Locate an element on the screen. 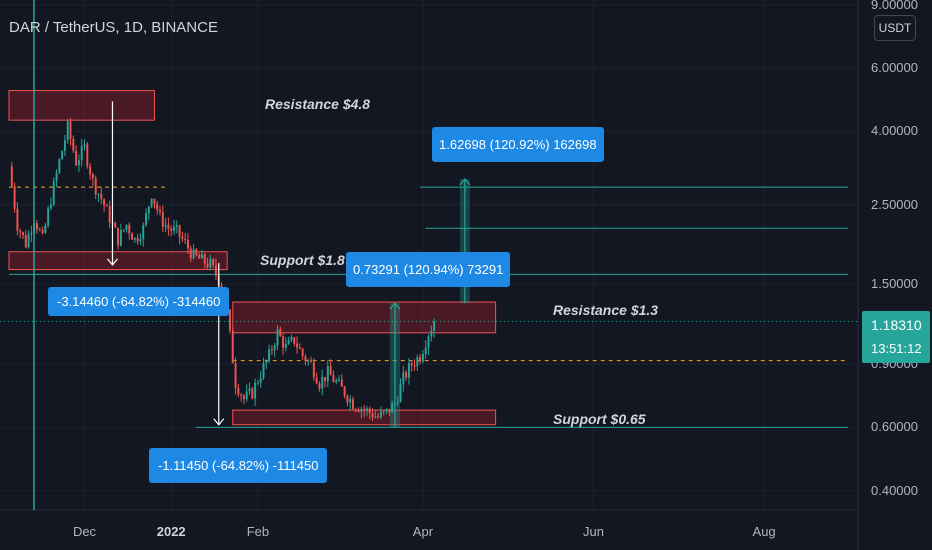 Image resolution: width=932 pixels, height=550 pixels. bar-countdown: 13:51:12 is located at coordinates (896, 348).